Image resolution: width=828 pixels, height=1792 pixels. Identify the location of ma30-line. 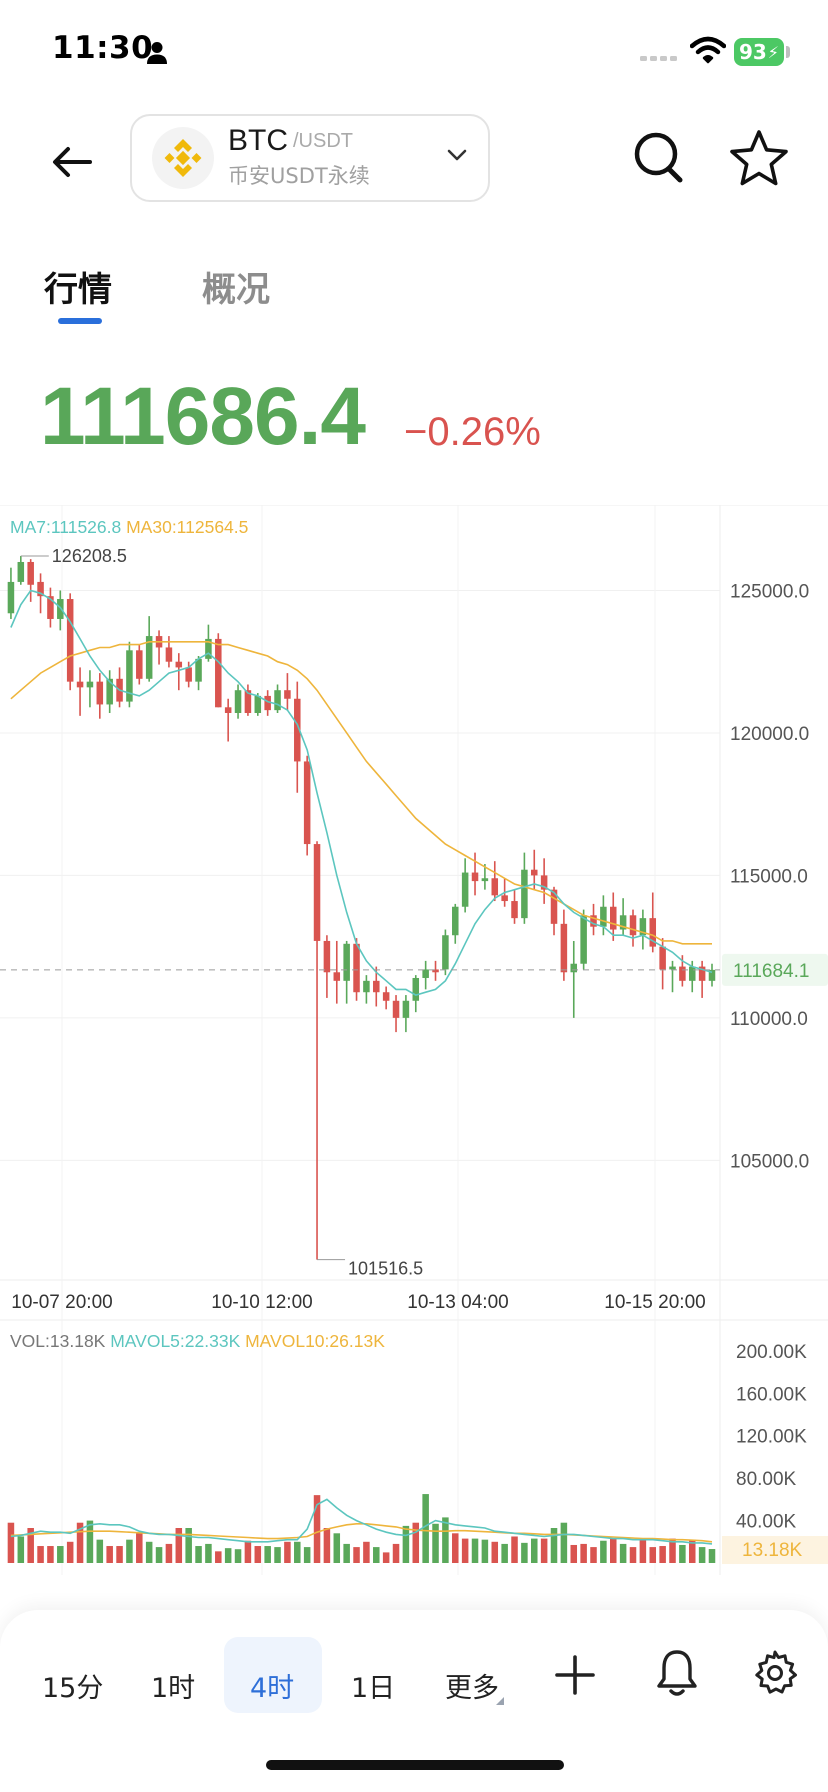
(361, 793).